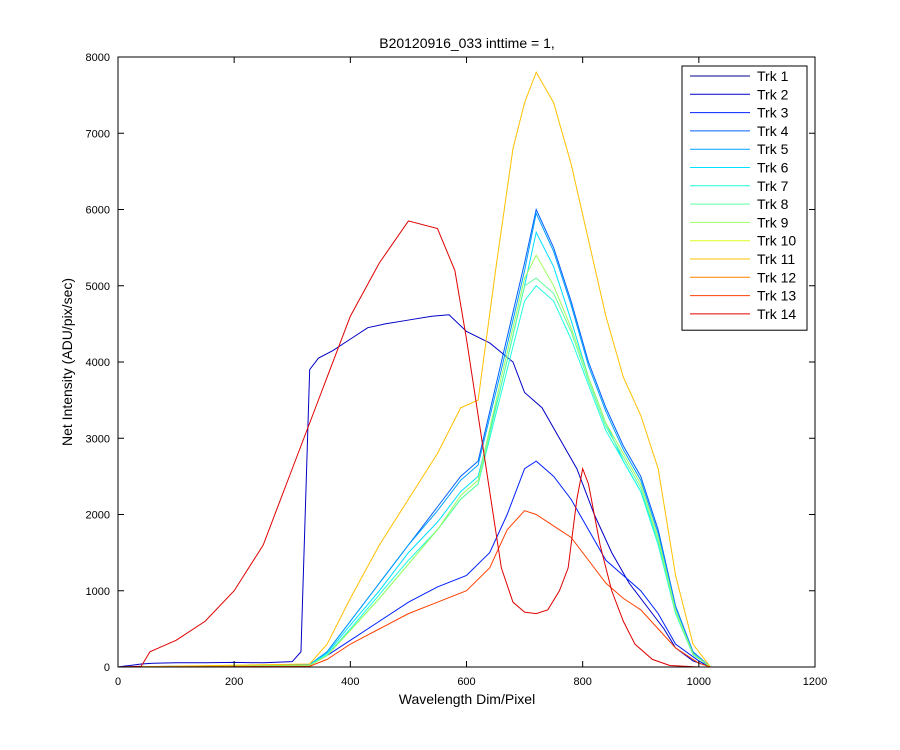 The image size is (900, 750). Describe the element at coordinates (773, 94) in the screenshot. I see `legend-label-trk-2: Trk 2` at that location.